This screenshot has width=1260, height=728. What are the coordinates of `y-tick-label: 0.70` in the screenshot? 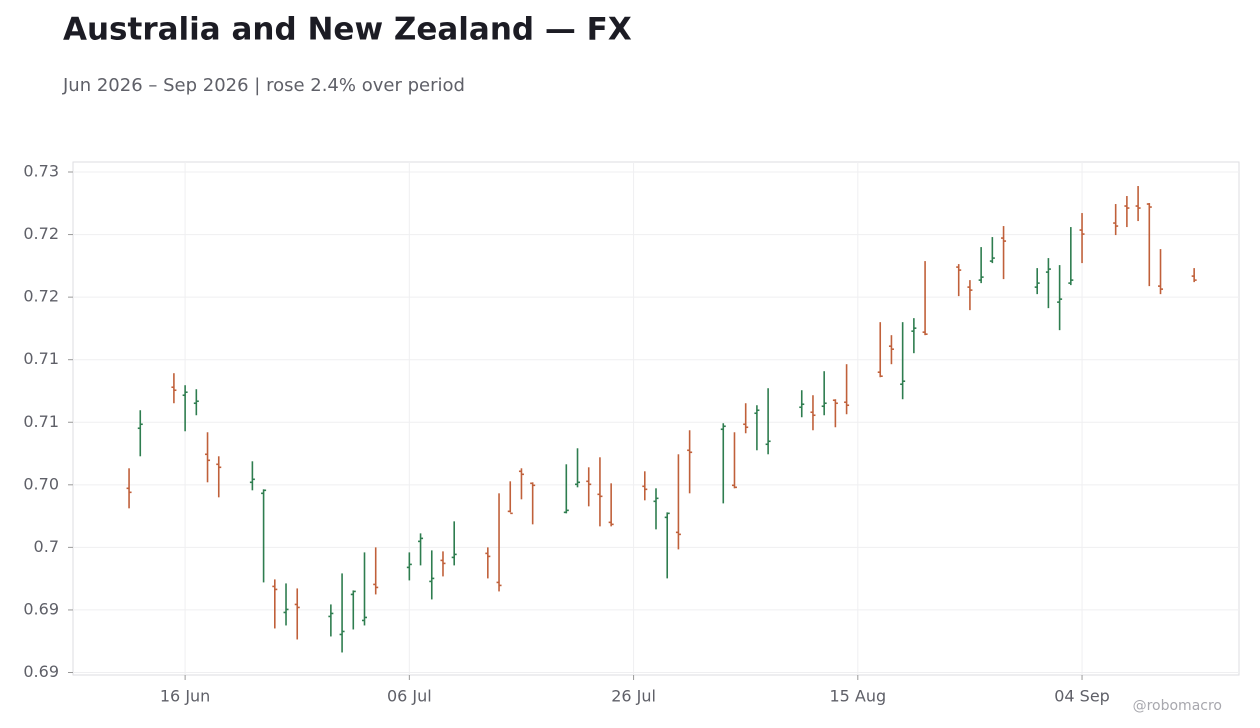 It's located at (41, 483).